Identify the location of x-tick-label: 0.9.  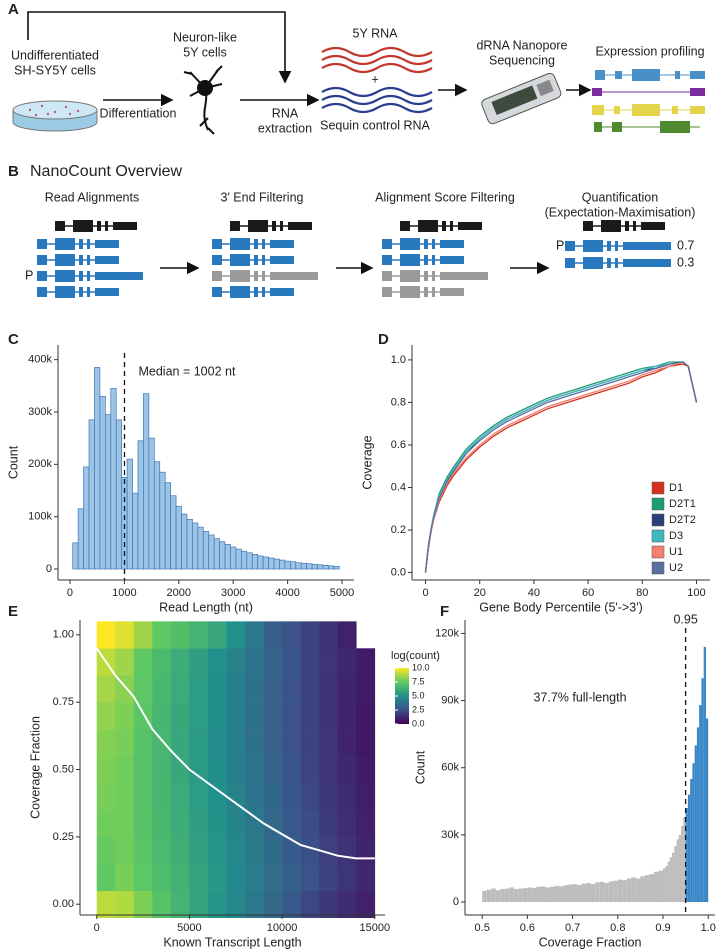
(662, 928).